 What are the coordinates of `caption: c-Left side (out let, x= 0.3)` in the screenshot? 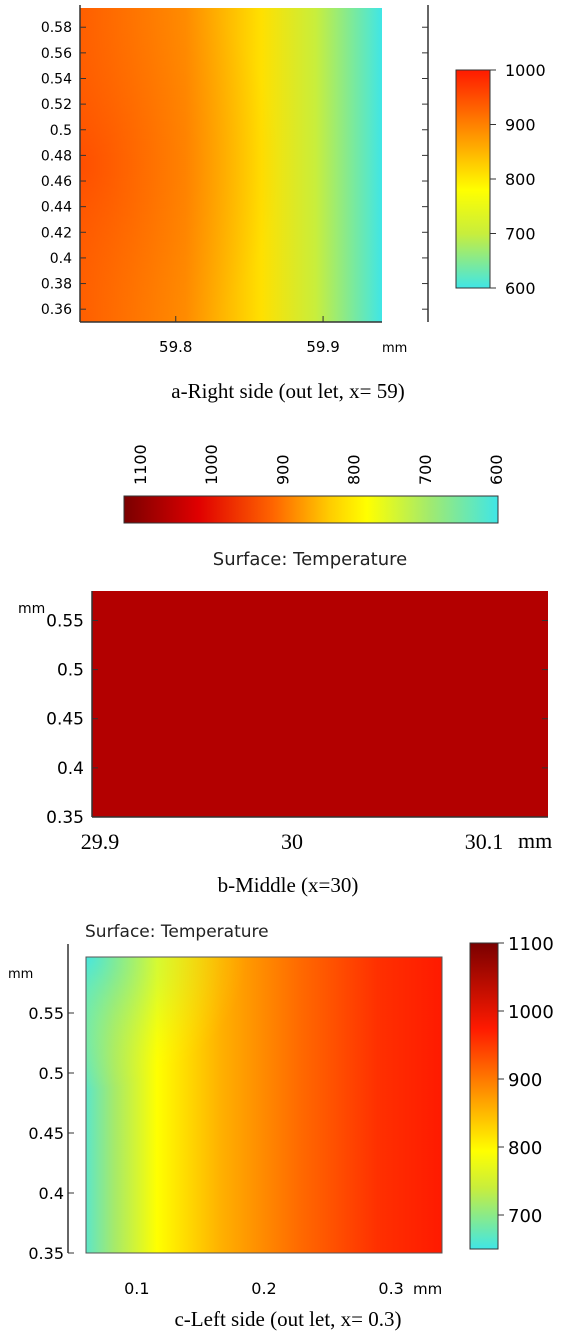 It's located at (287, 1319).